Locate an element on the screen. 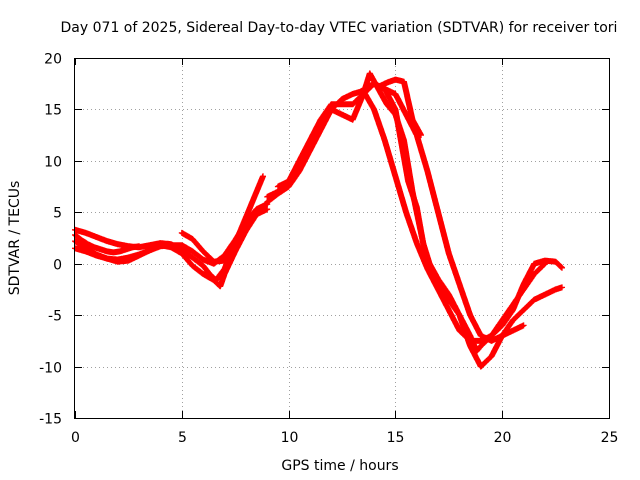  x-tick-label: 15 is located at coordinates (396, 438).